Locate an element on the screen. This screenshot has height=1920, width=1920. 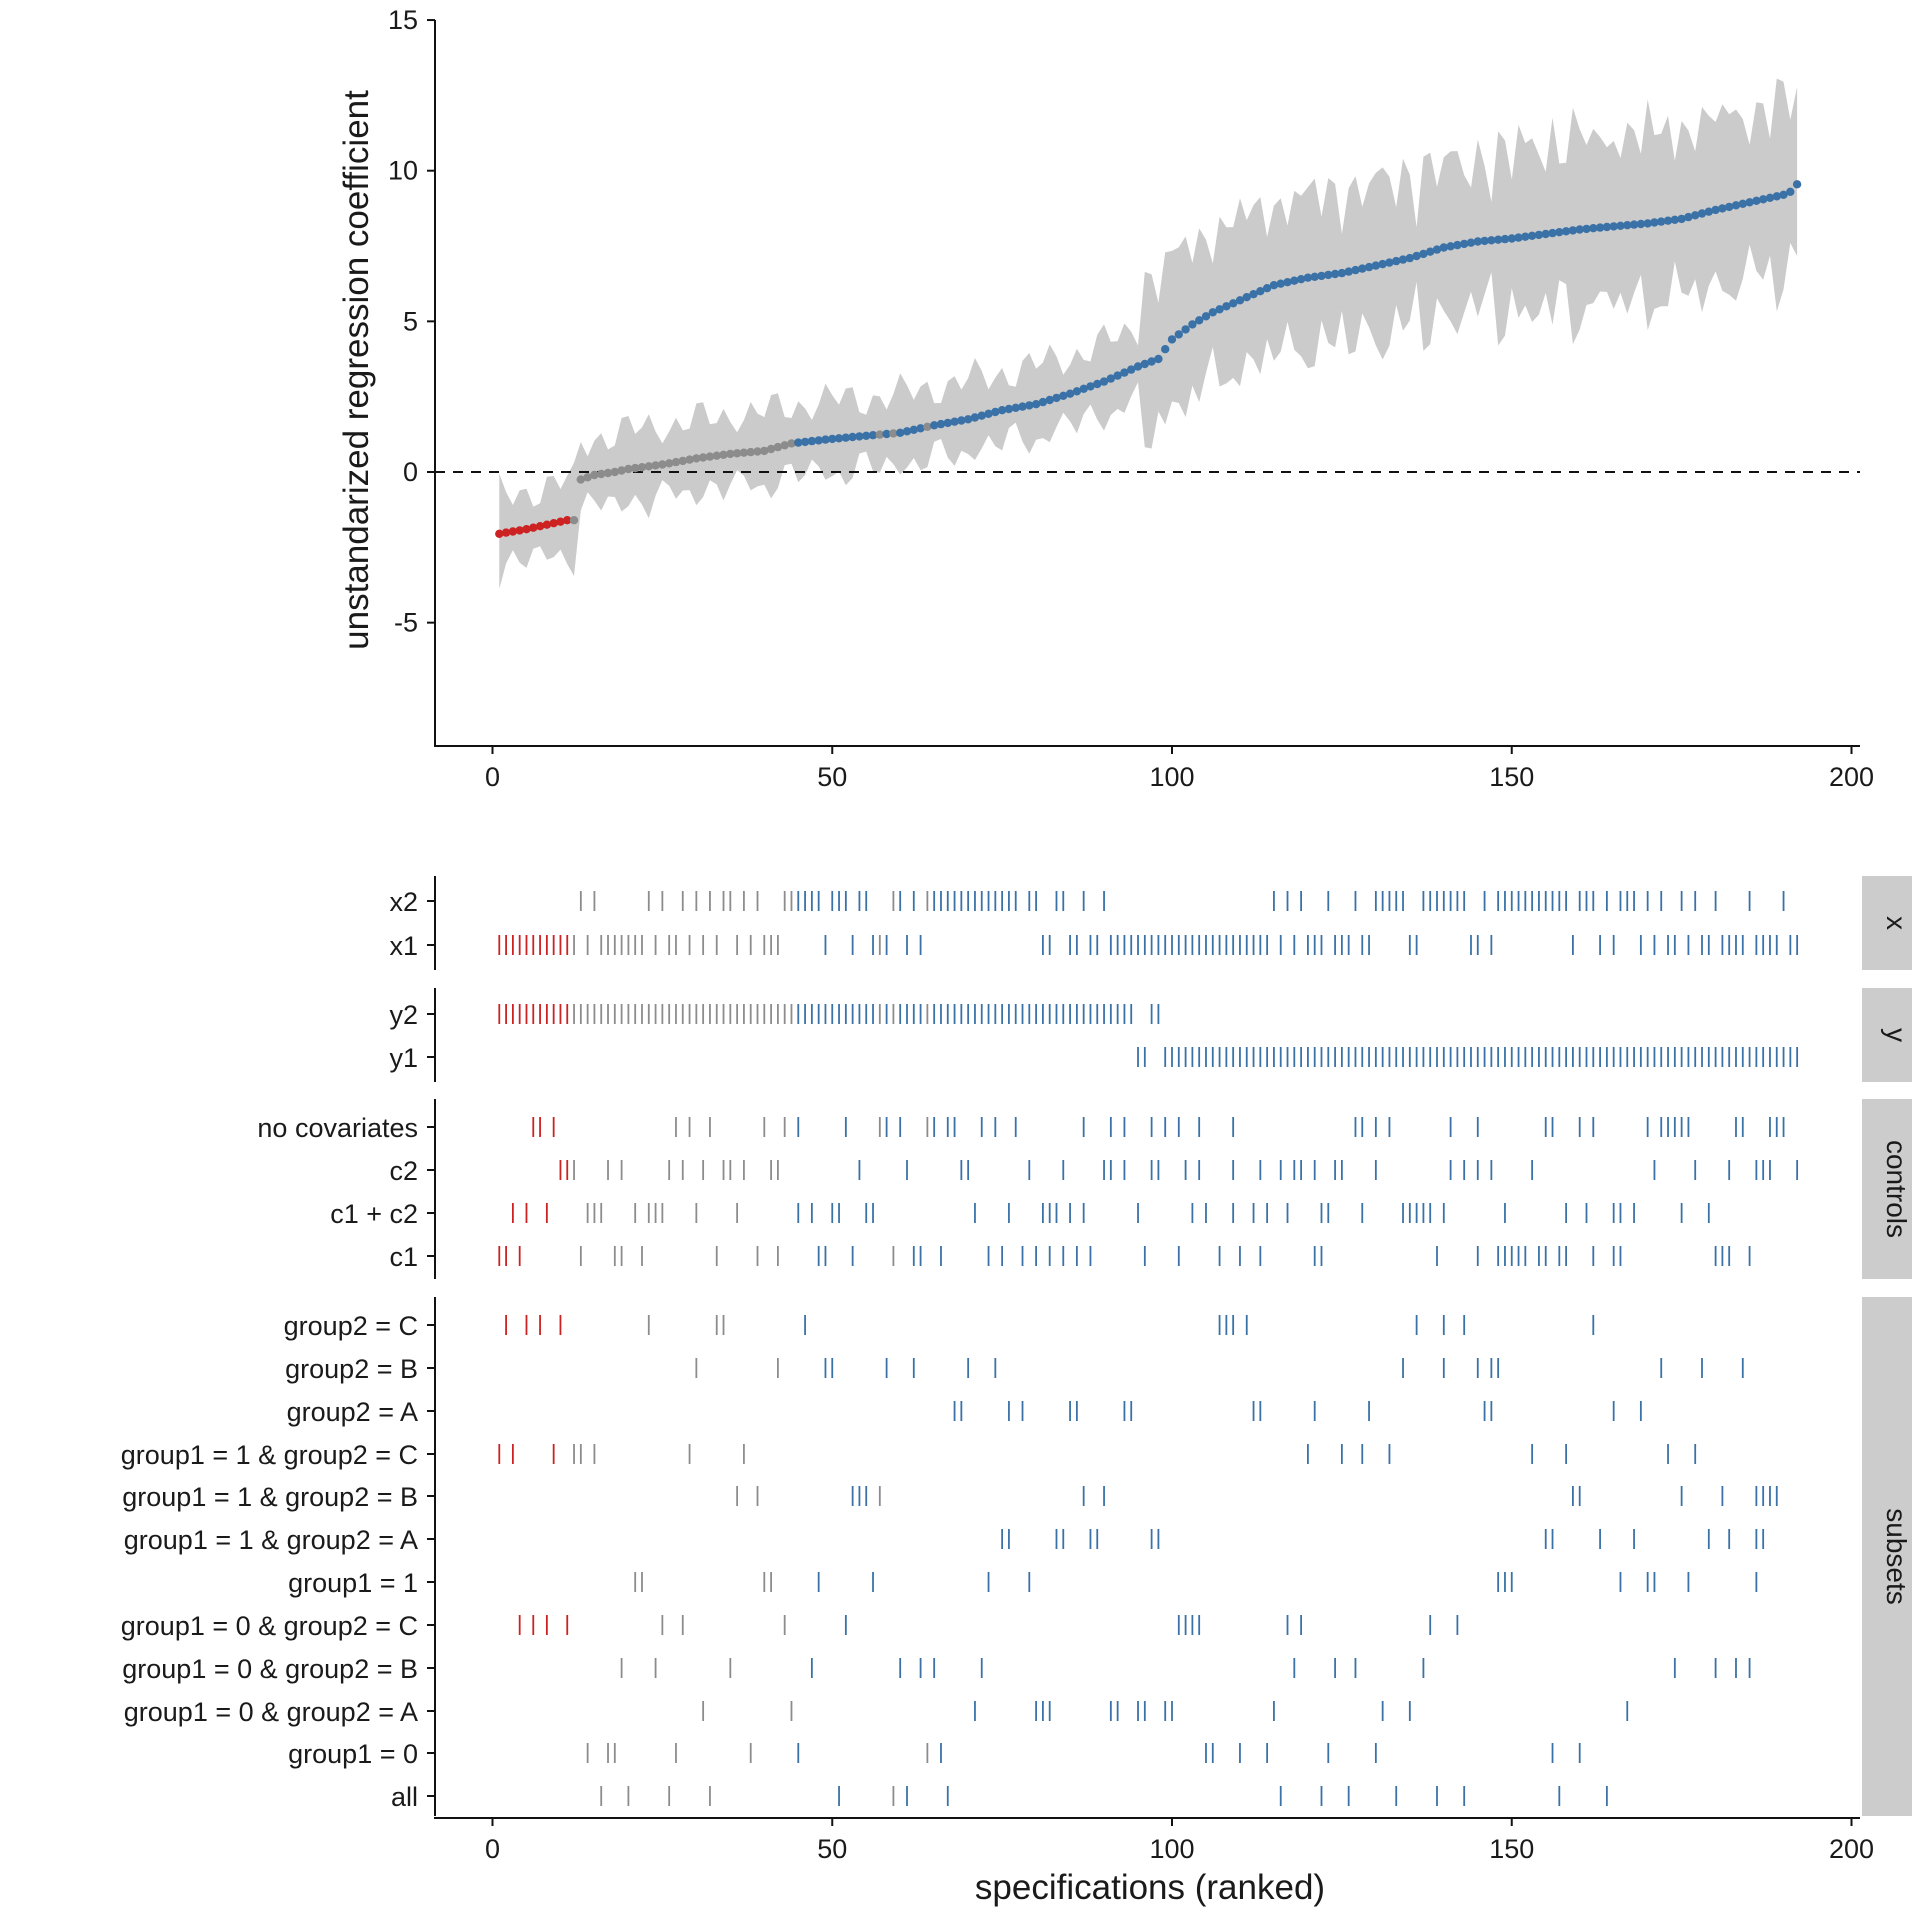
panel-strip-label: controls is located at coordinates (1896, 1189).